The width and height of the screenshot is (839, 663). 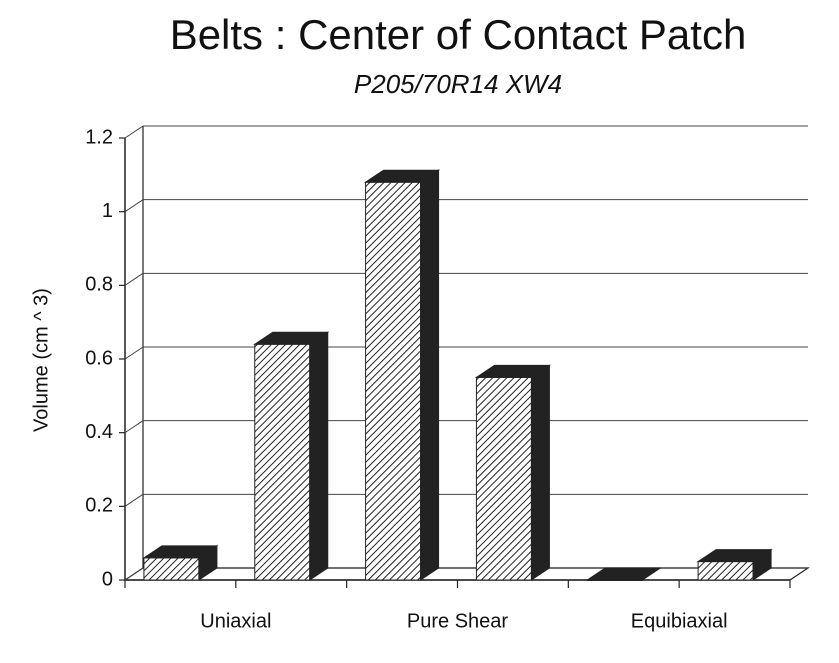 What do you see at coordinates (458, 34) in the screenshot?
I see `chart-title: Belts : Center of Contact Patch` at bounding box center [458, 34].